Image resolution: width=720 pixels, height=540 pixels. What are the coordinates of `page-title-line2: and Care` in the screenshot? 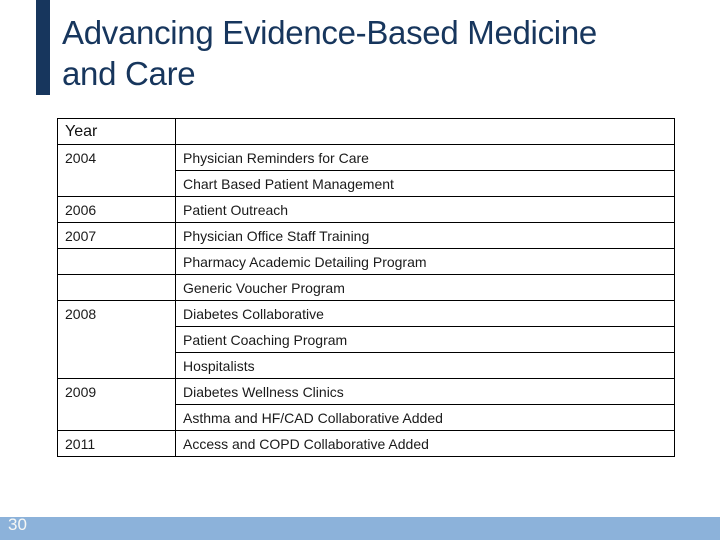 It's located at (129, 73).